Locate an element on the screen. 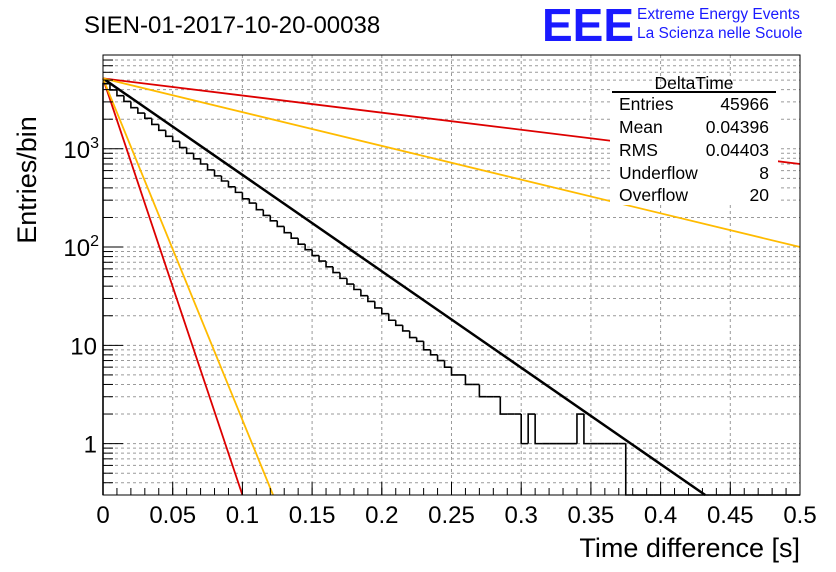 The height and width of the screenshot is (572, 836). stats-label-mean: Mean is located at coordinates (641, 127).